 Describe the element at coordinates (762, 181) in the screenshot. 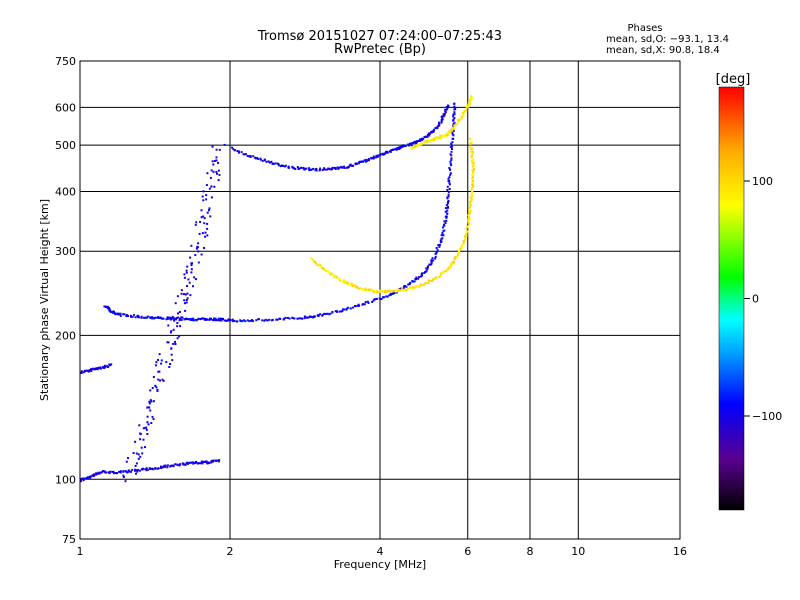

I see `colorbar-tick-label: 100` at that location.